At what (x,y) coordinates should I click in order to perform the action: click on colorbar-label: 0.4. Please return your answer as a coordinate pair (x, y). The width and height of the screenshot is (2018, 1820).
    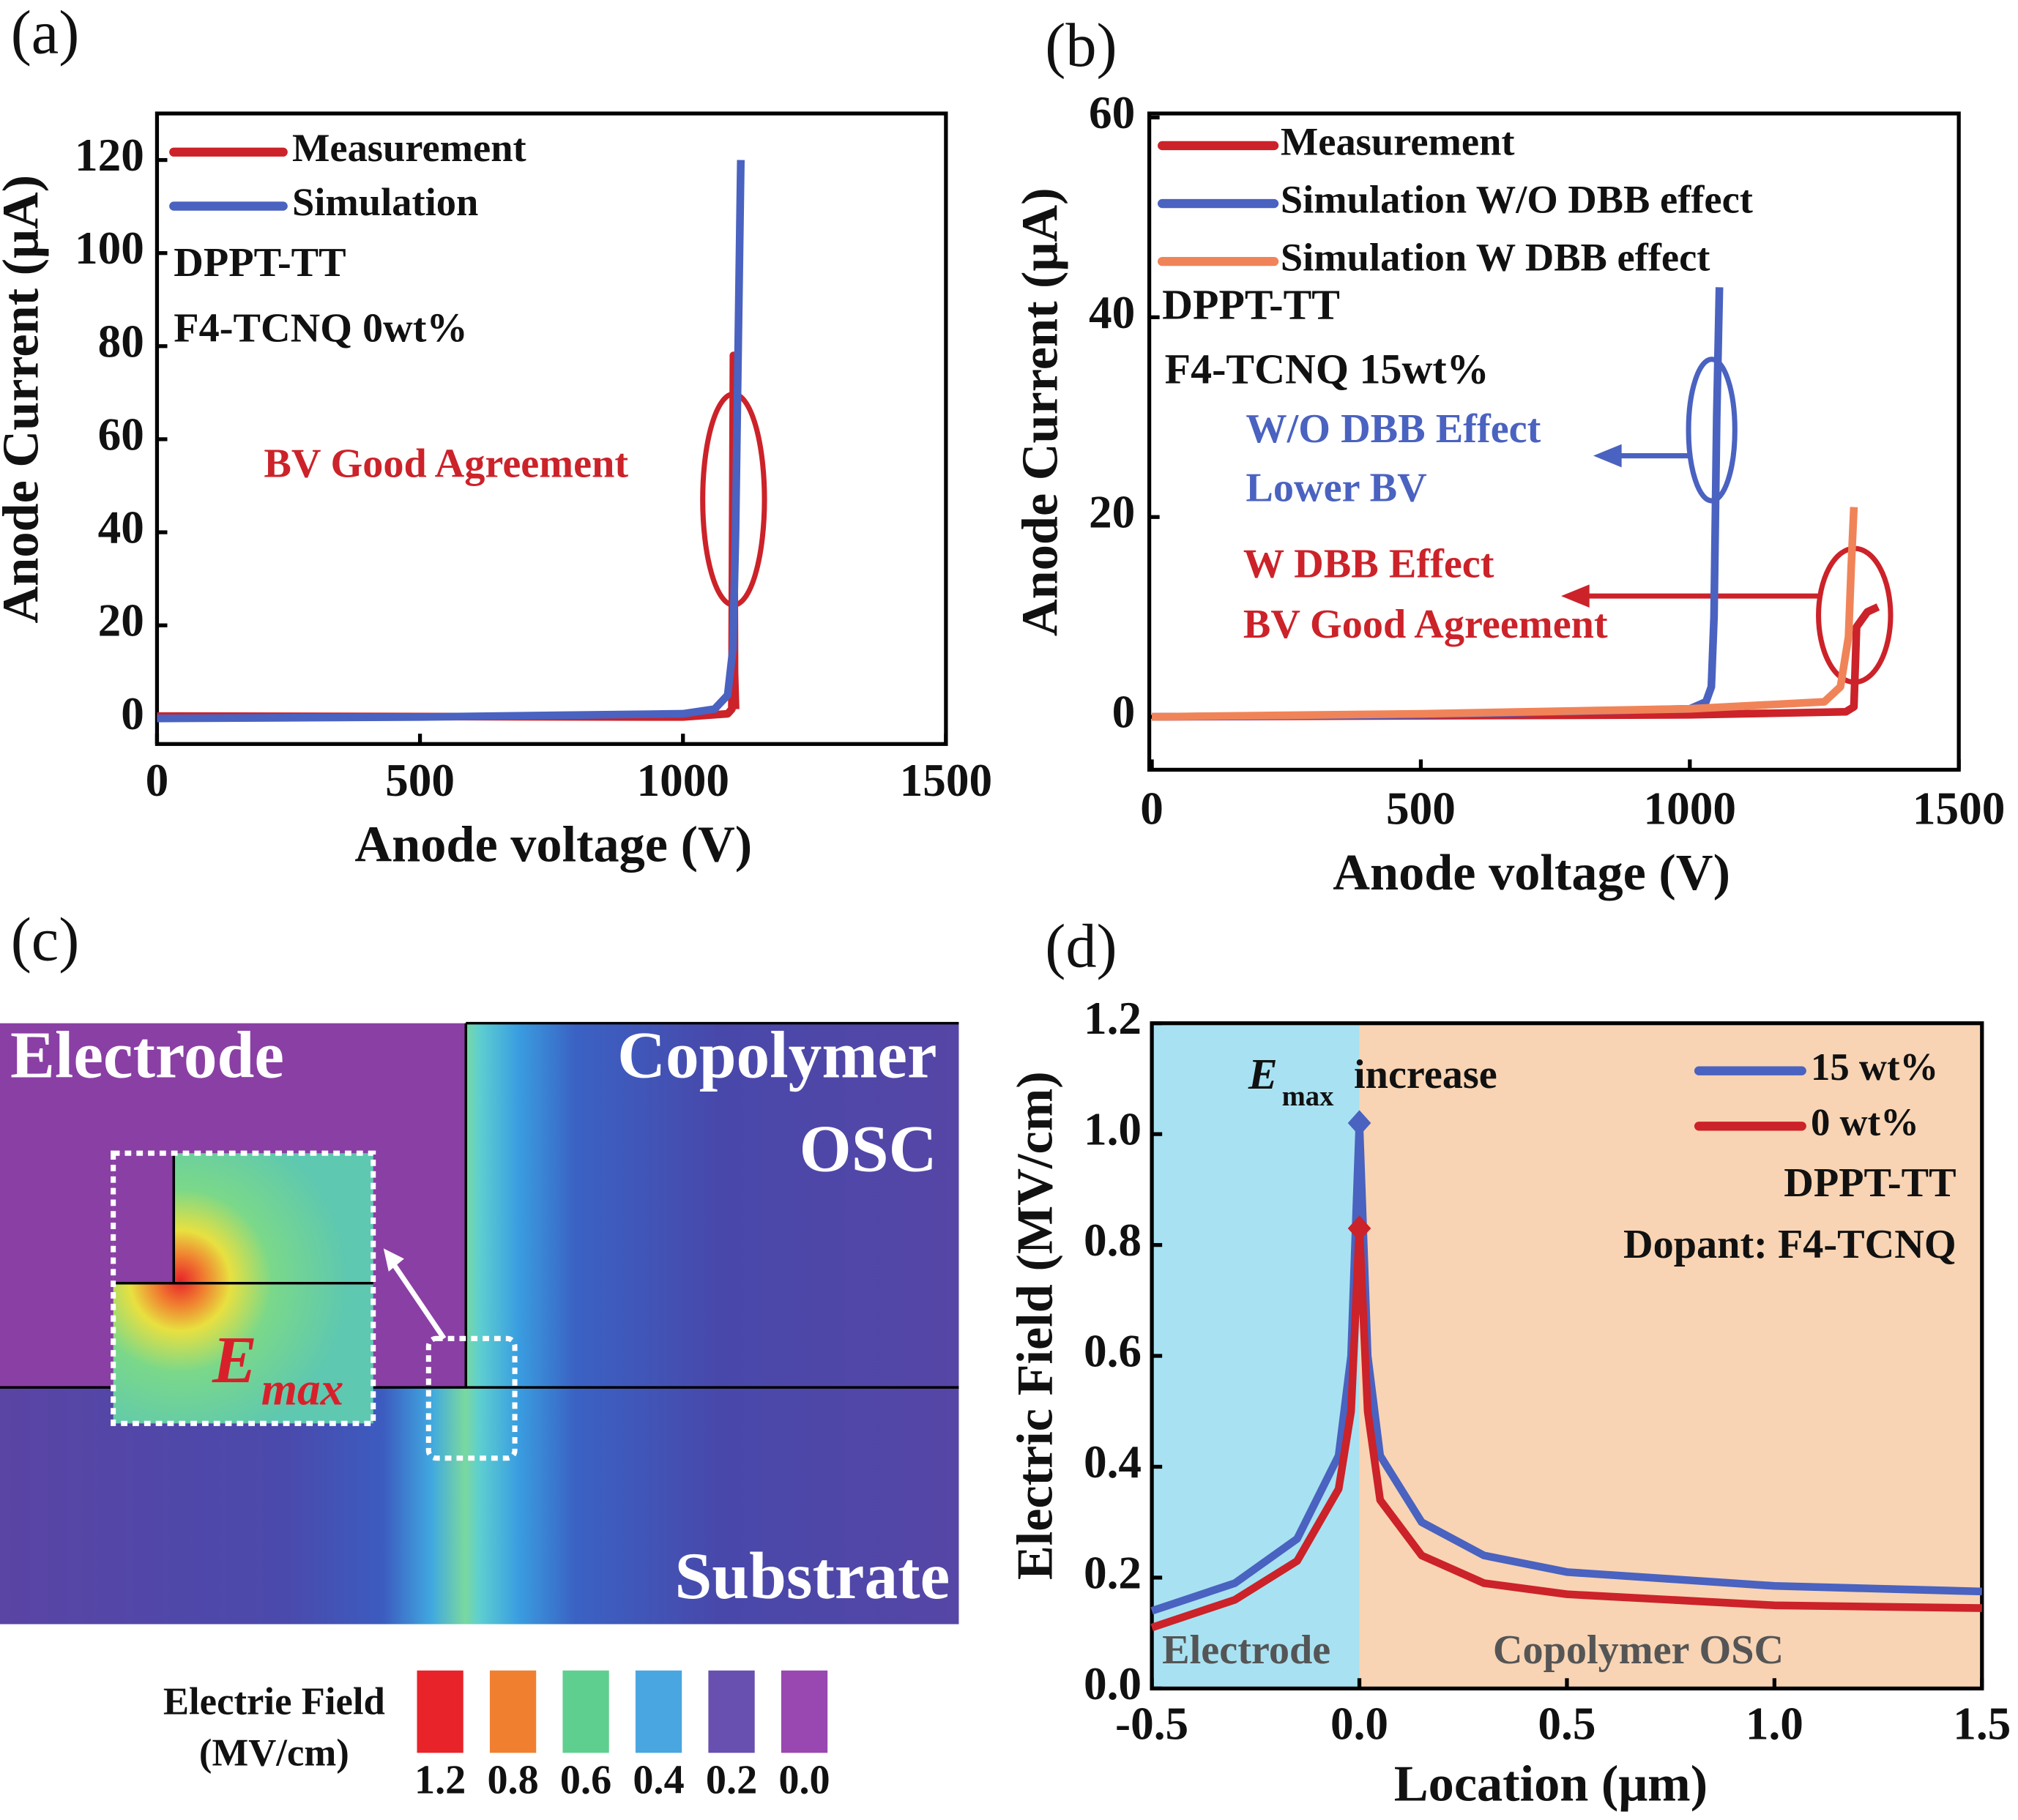
    Looking at the image, I should click on (658, 1780).